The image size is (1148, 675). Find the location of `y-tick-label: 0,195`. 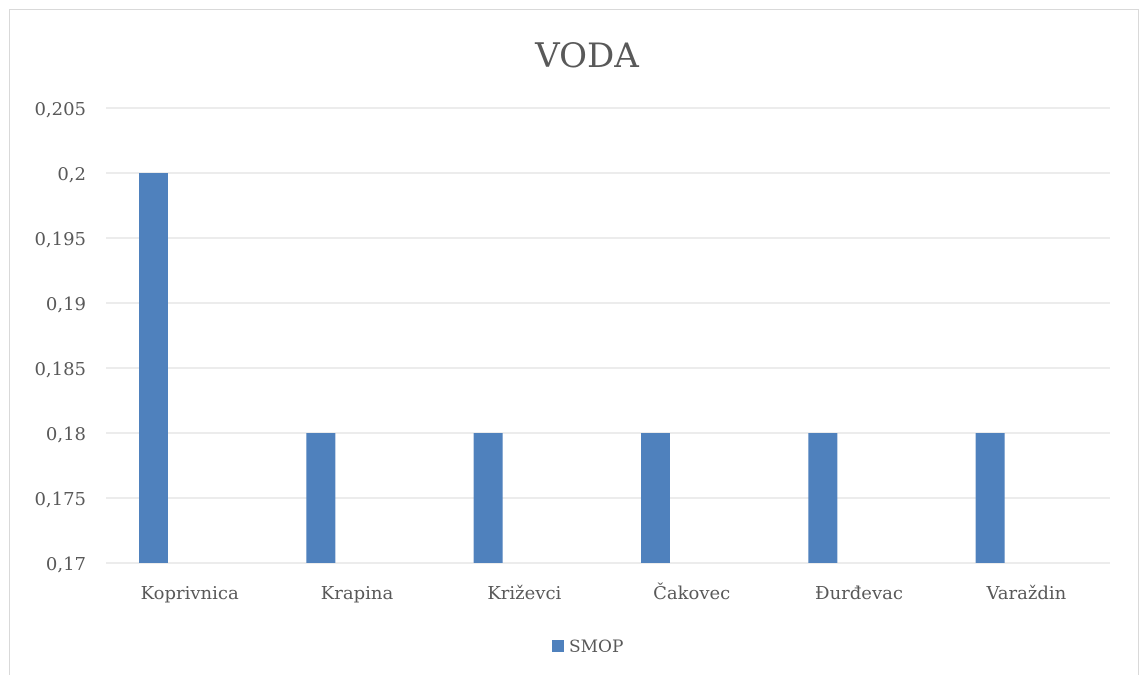

y-tick-label: 0,195 is located at coordinates (60, 239).